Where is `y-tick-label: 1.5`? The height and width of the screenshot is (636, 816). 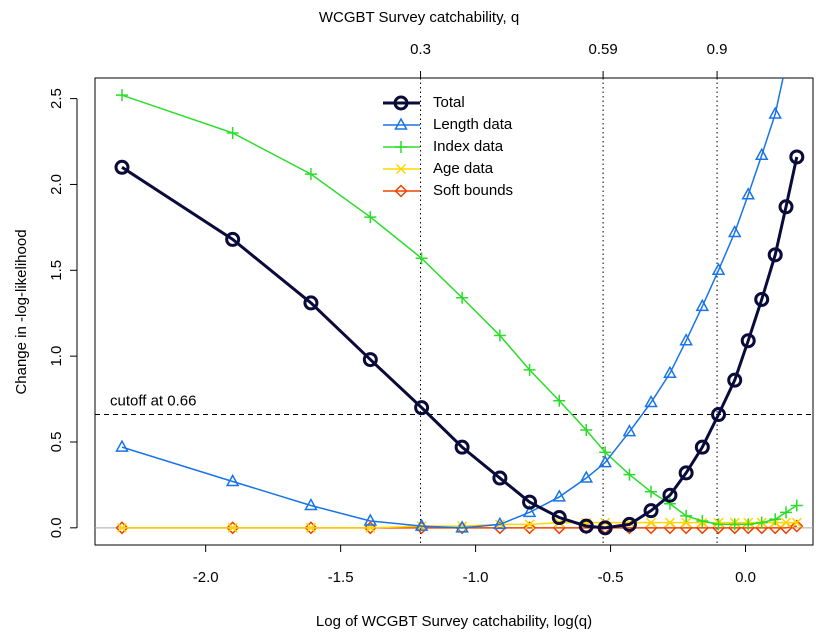
y-tick-label: 1.5 is located at coordinates (56, 270).